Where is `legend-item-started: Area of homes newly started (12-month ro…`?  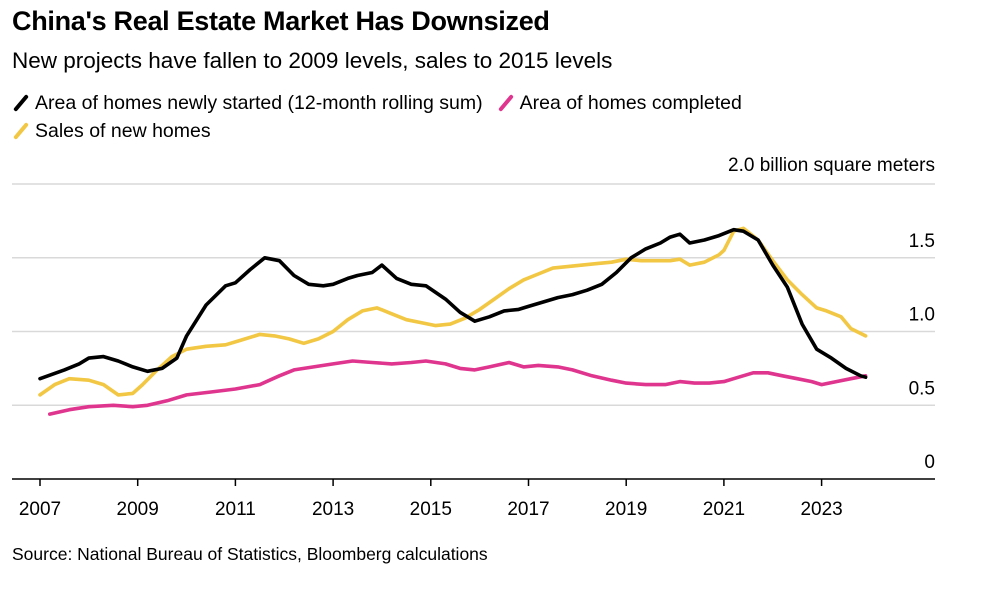 legend-item-started: Area of homes newly started (12-month ro… is located at coordinates (247, 103).